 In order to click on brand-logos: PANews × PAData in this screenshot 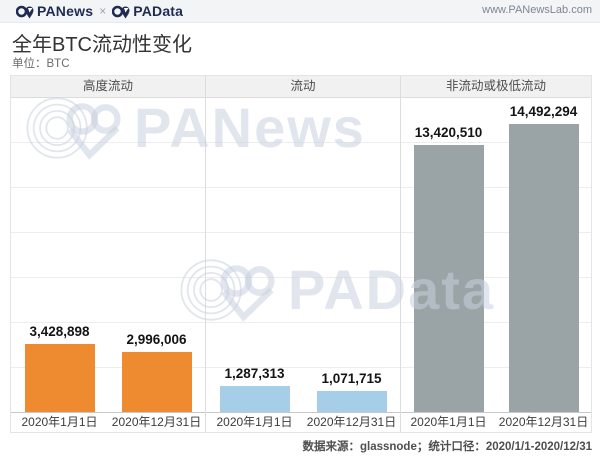, I will do `click(99, 11)`.